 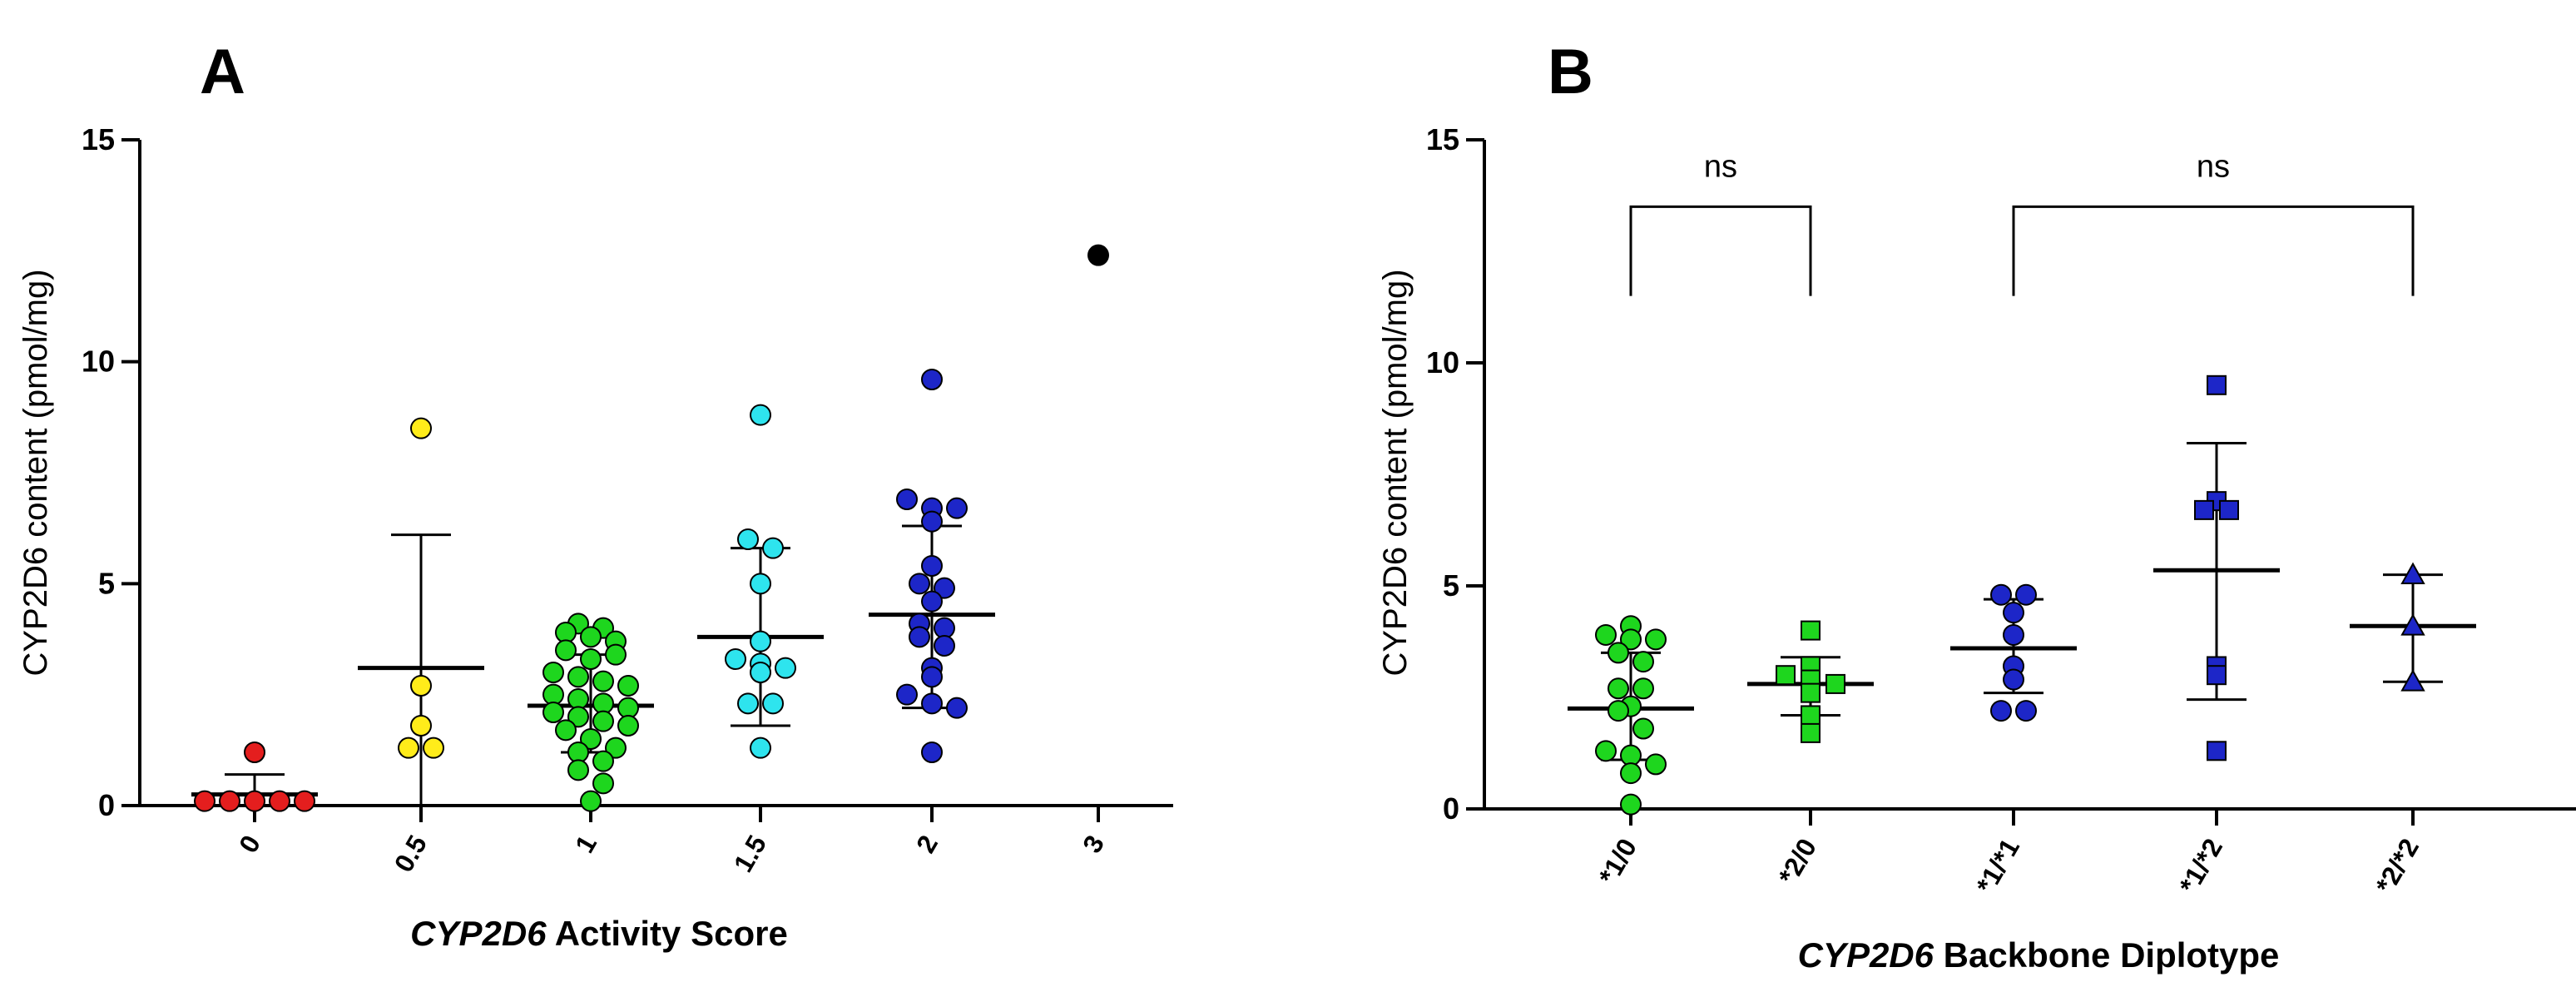 What do you see at coordinates (2106, 955) in the screenshot?
I see `panel-b-x-axis-title-rest: Backbone Diplotype` at bounding box center [2106, 955].